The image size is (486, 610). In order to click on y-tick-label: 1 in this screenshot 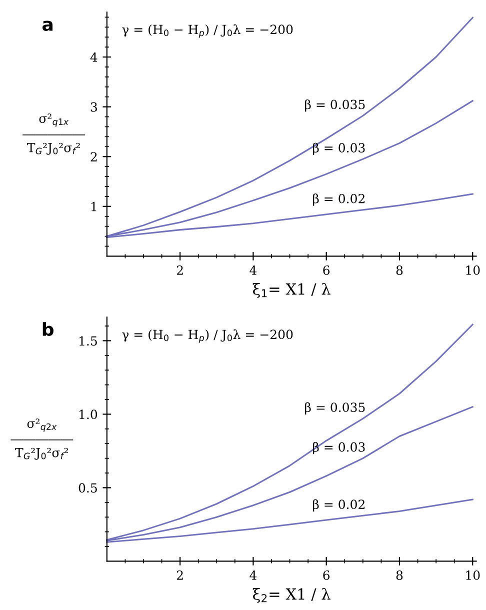, I will do `click(93, 207)`.